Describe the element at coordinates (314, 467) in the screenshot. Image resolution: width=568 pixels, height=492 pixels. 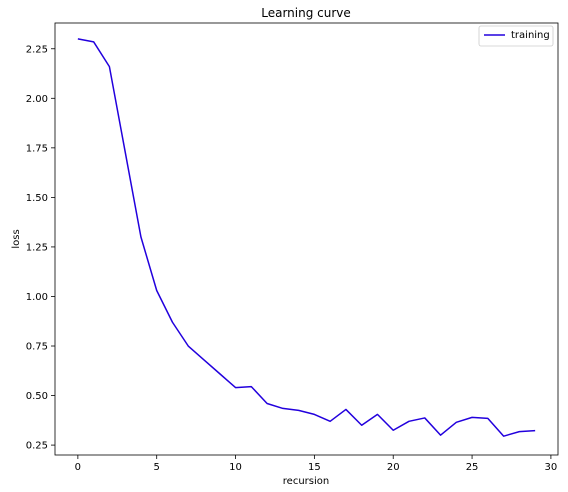
I see `x-tick-label: 15` at that location.